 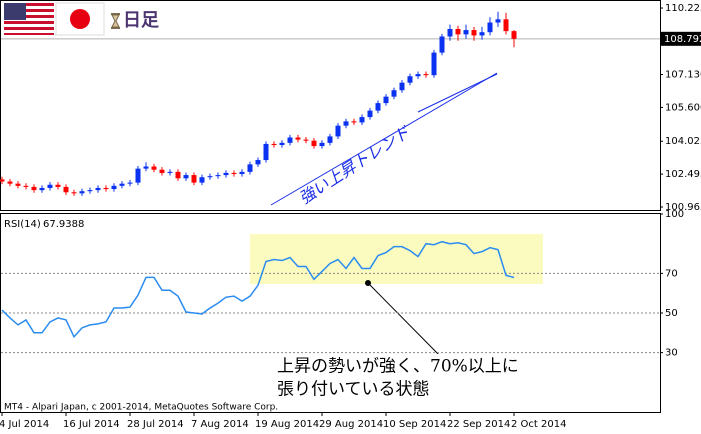 What do you see at coordinates (683, 75) in the screenshot?
I see `y-tick-label: 107.130` at bounding box center [683, 75].